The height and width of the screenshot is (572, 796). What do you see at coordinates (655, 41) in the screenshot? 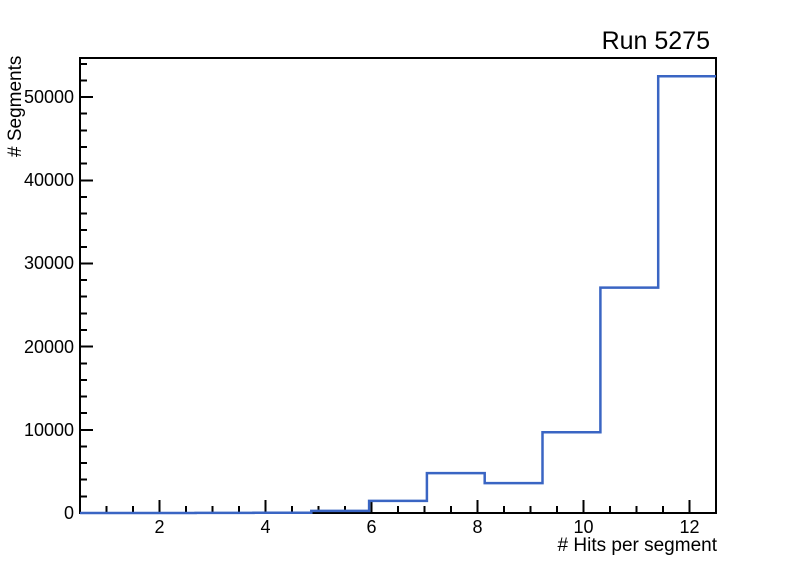
I see `chart-title: Run 5275` at bounding box center [655, 41].